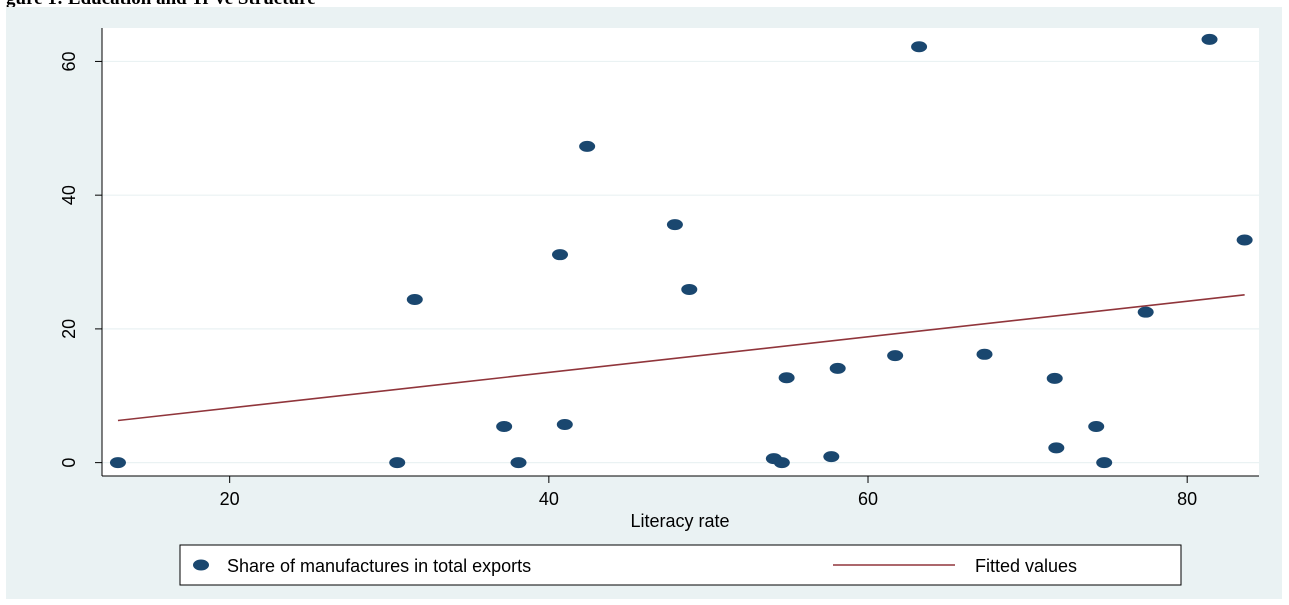 The width and height of the screenshot is (1289, 605). I want to click on y-tick-label: 40, so click(69, 195).